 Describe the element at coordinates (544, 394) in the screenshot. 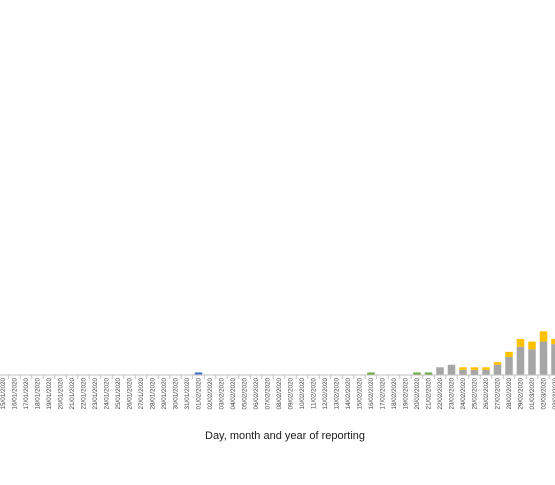

I see `x-tick-label: 02/03/2020` at that location.